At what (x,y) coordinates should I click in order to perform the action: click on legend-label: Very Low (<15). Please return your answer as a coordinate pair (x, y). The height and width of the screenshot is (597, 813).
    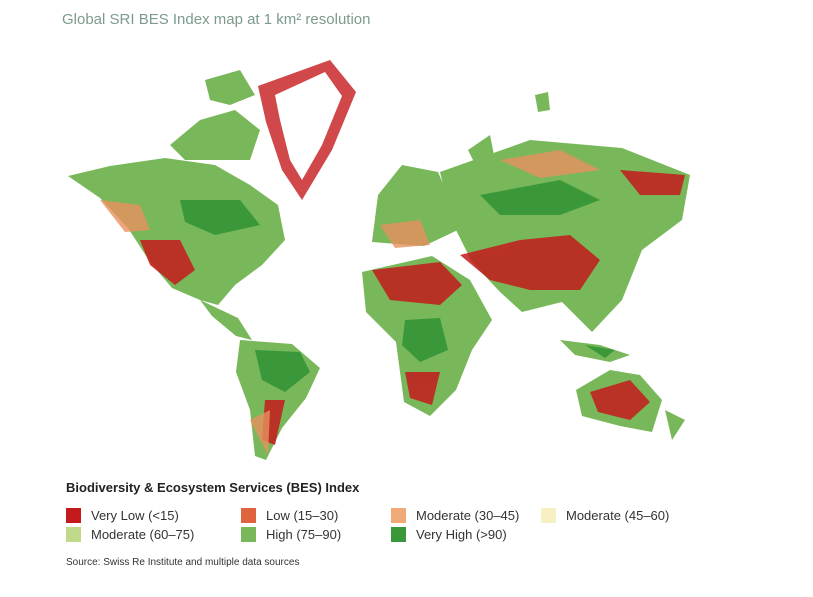
    Looking at the image, I should click on (135, 515).